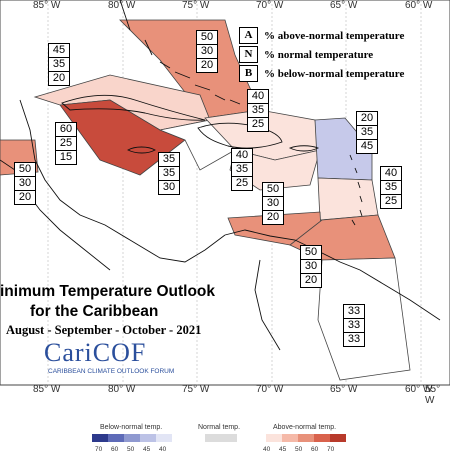  What do you see at coordinates (219, 427) in the screenshot?
I see `scale-label-normal: Normal temp.` at bounding box center [219, 427].